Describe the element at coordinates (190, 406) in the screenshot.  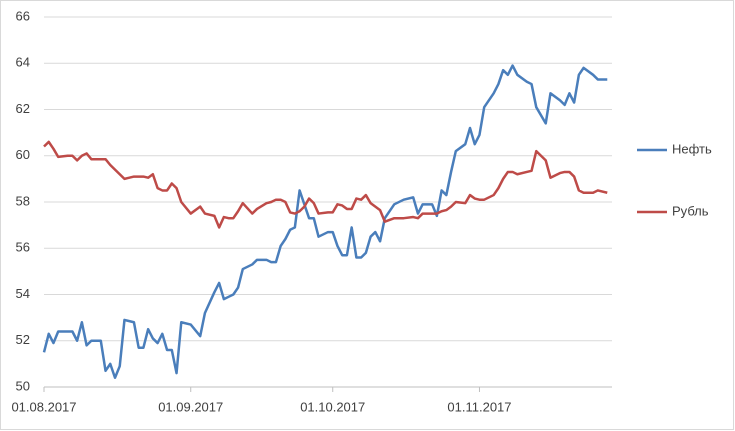
I see `x-tick-label: 01.09.2017` at that location.